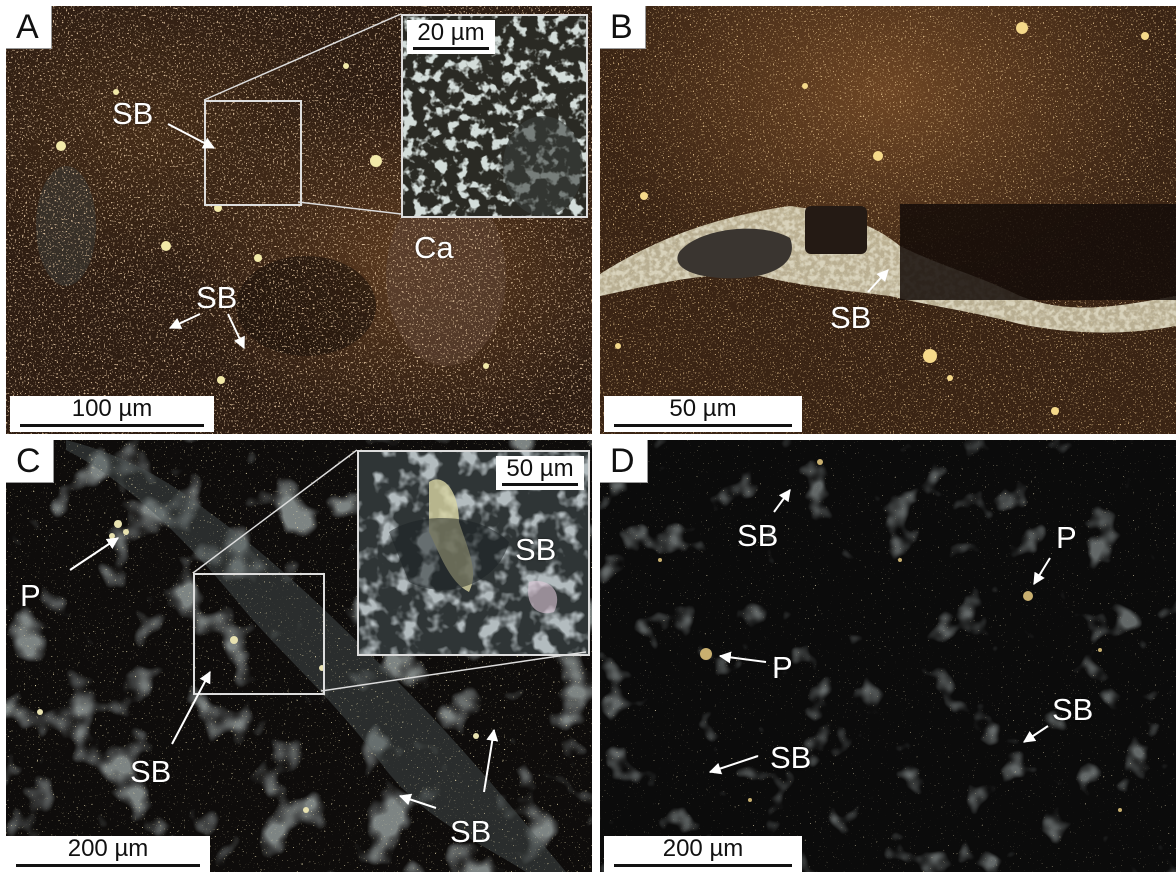 This screenshot has width=1176, height=872. Describe the element at coordinates (217, 297) in the screenshot. I see `panel-a-label-sb-lower: SB` at that location.